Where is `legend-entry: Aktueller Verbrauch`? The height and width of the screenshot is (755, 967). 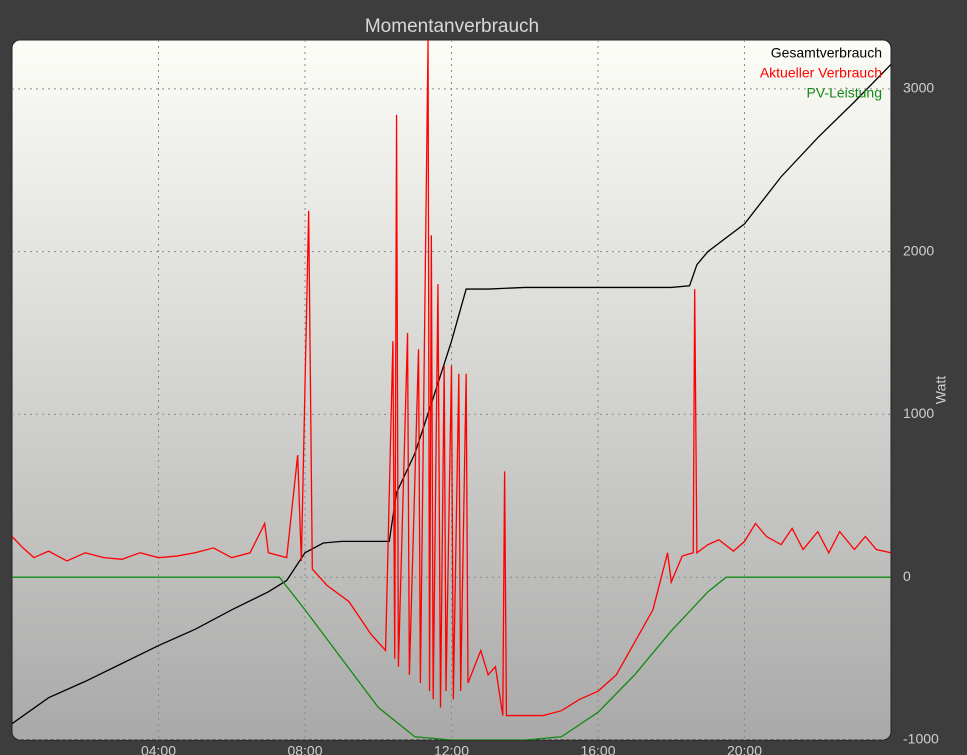
legend-entry: Aktueller Verbrauch is located at coordinates (821, 73).